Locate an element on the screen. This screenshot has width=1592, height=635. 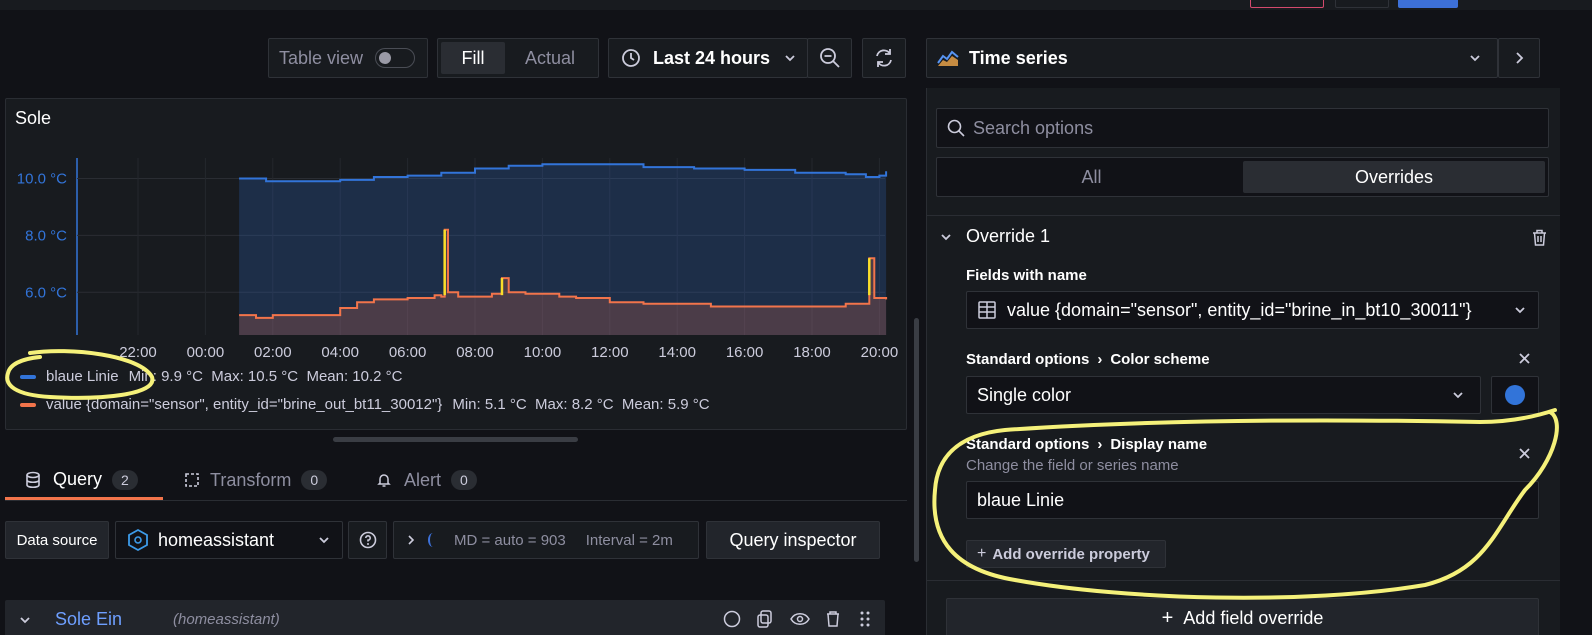
tab-alert-count: 0 is located at coordinates (464, 480).